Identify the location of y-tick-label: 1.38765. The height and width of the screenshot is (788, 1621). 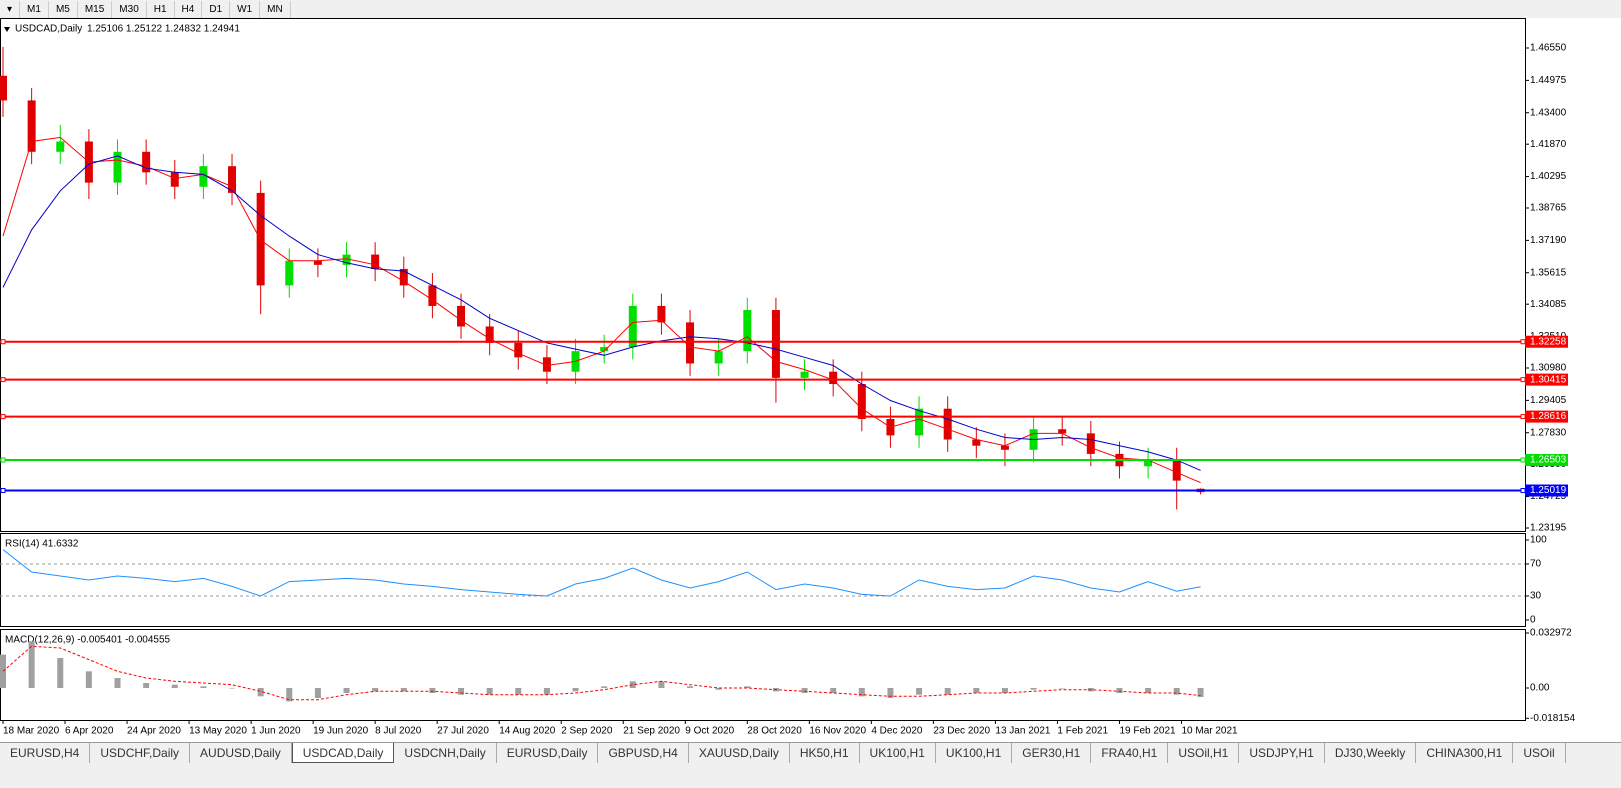
(1548, 208).